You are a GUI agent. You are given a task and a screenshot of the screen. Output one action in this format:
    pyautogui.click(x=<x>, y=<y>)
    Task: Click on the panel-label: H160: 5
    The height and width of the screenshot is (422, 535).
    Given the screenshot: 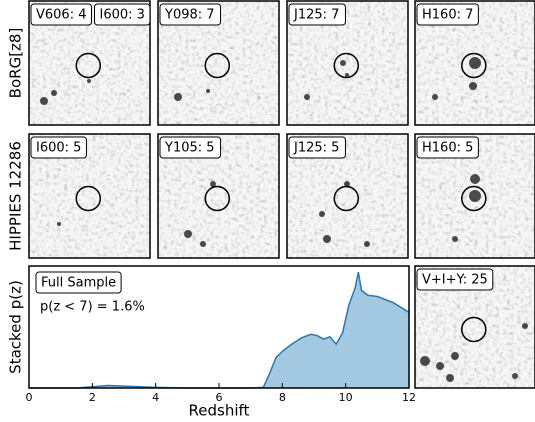 What is the action you would take?
    pyautogui.click(x=447, y=148)
    